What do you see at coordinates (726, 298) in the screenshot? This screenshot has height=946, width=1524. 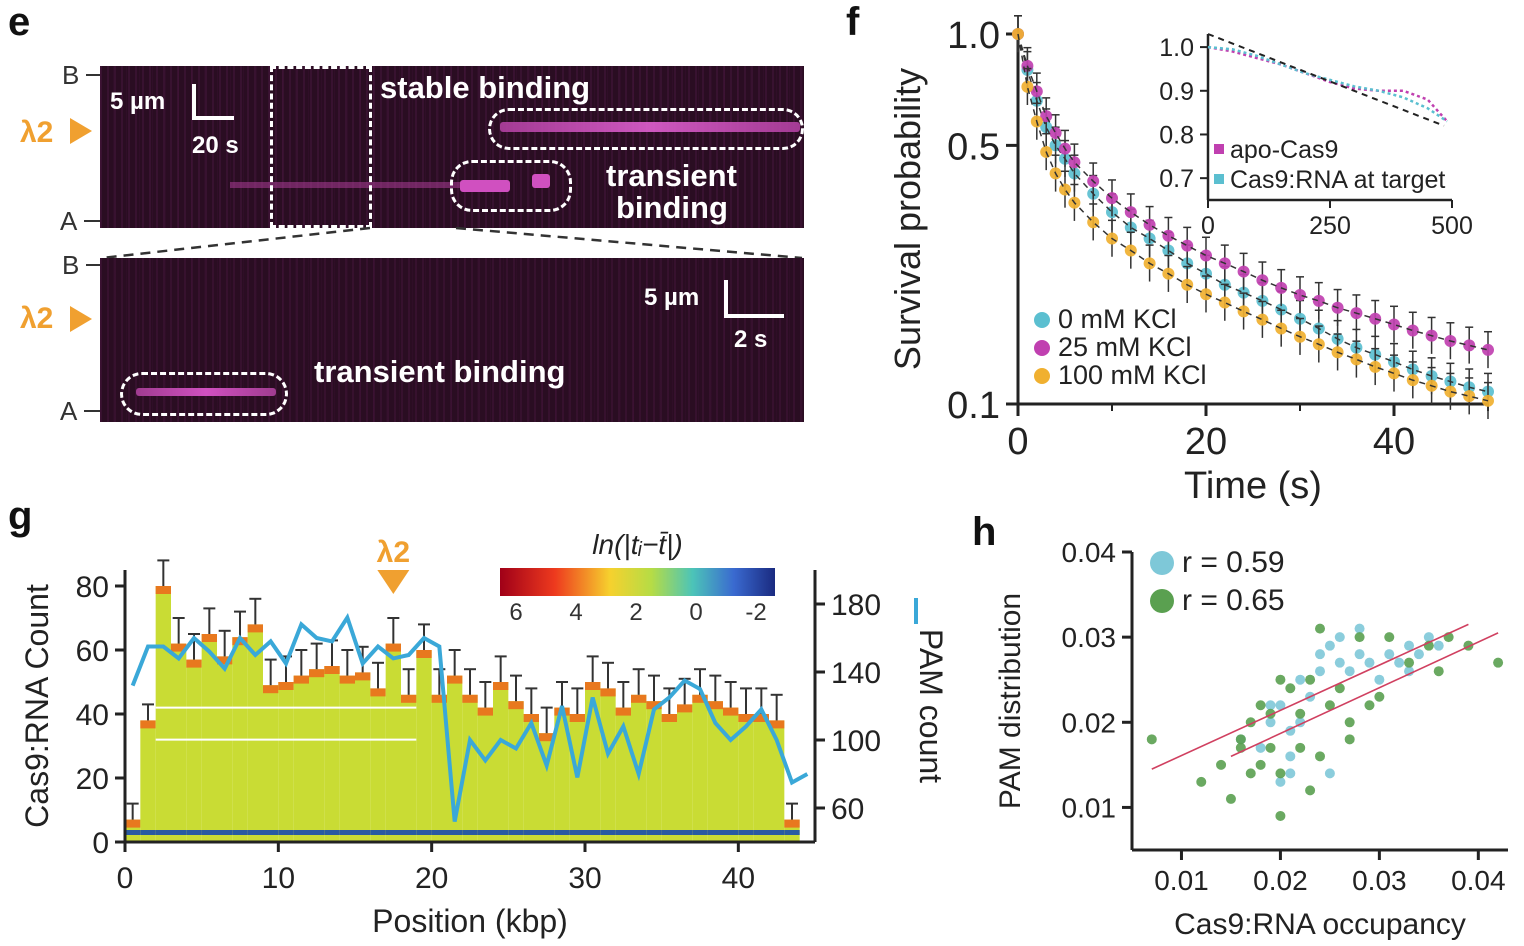 I see `scale-bar-vertical-bottom` at bounding box center [726, 298].